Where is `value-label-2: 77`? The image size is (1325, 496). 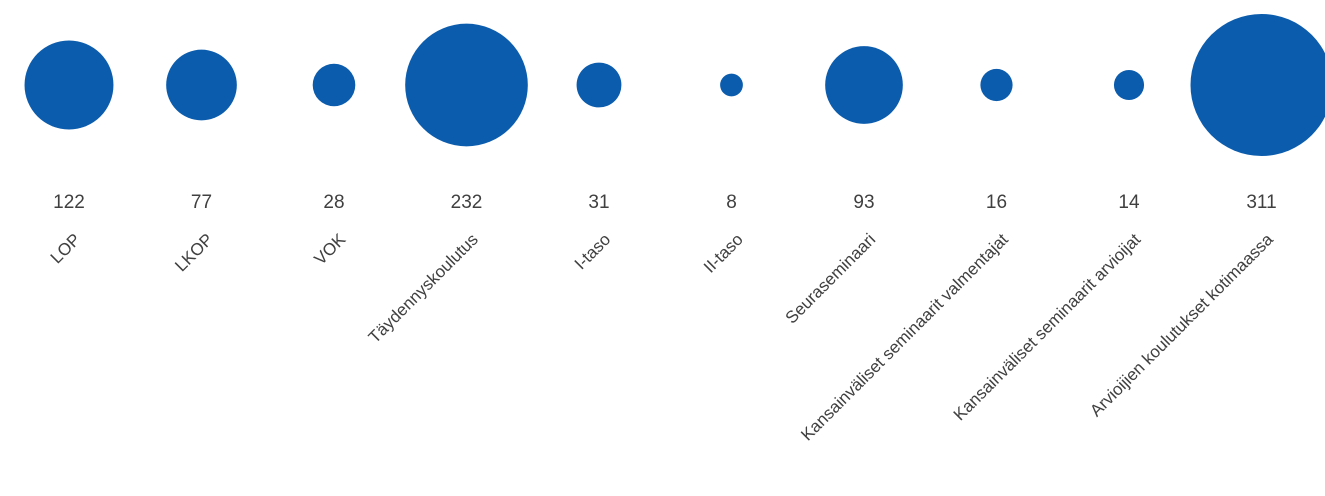
value-label-2: 77 is located at coordinates (201, 202).